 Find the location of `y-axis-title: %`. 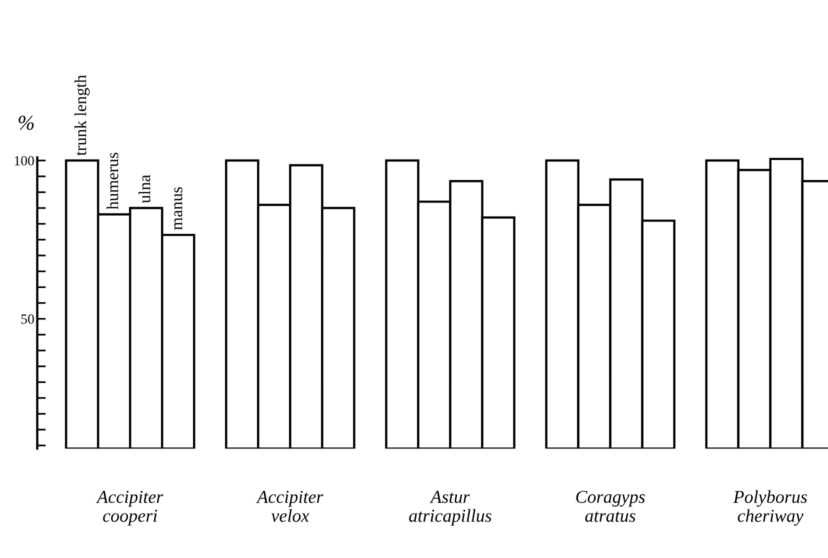

y-axis-title: % is located at coordinates (26, 123).